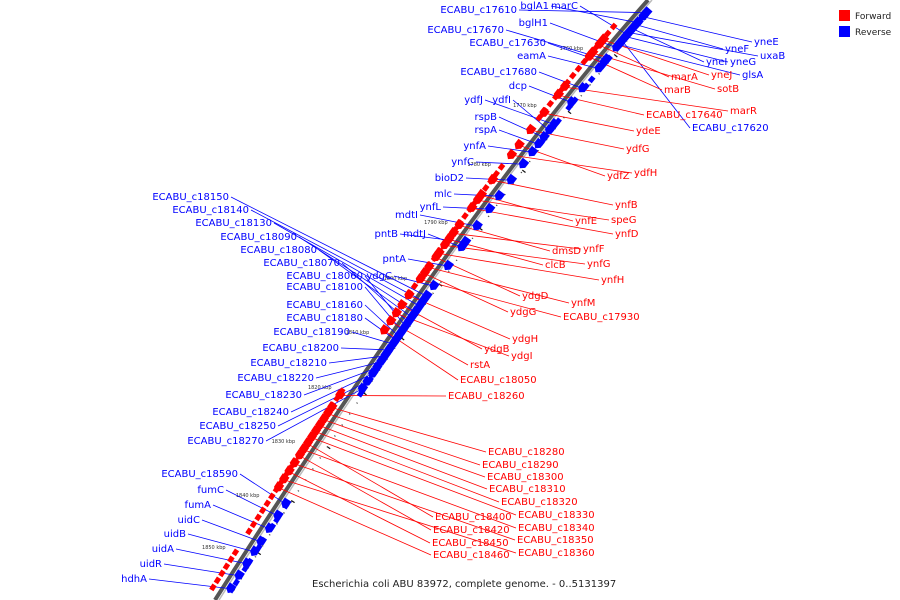 The width and height of the screenshot is (900, 600). I want to click on gene-label: ECABU_c17640, so click(684, 115).